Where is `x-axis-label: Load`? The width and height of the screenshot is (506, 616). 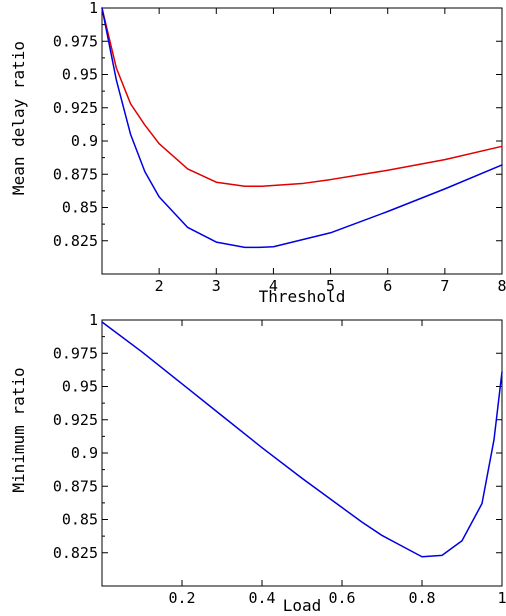
x-axis-label: Load is located at coordinates (302, 605).